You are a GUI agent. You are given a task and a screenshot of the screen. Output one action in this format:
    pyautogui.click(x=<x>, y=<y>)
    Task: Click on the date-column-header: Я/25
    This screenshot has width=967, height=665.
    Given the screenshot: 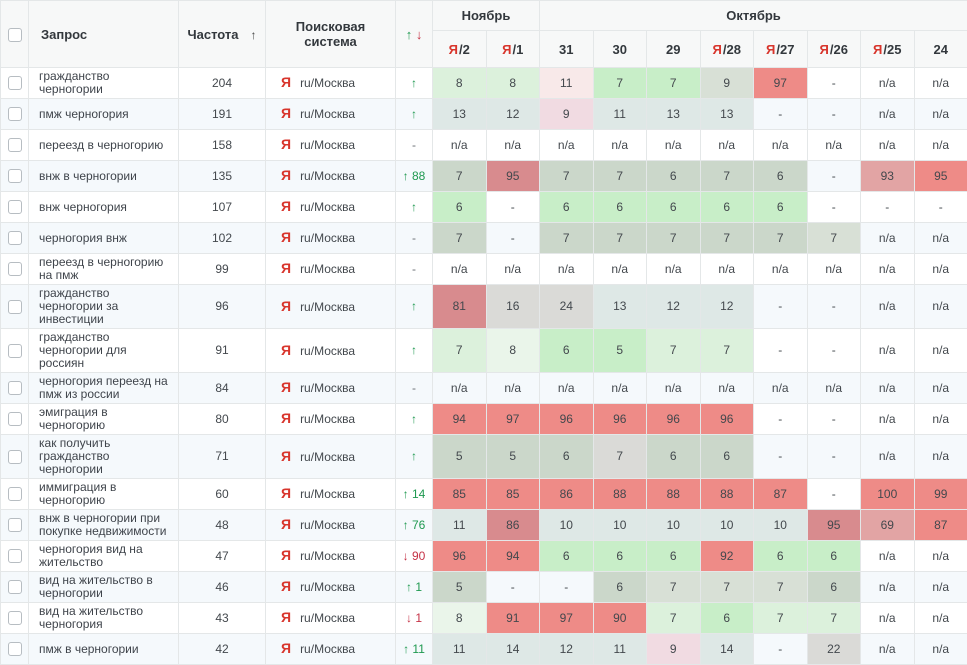 What is the action you would take?
    pyautogui.click(x=888, y=49)
    